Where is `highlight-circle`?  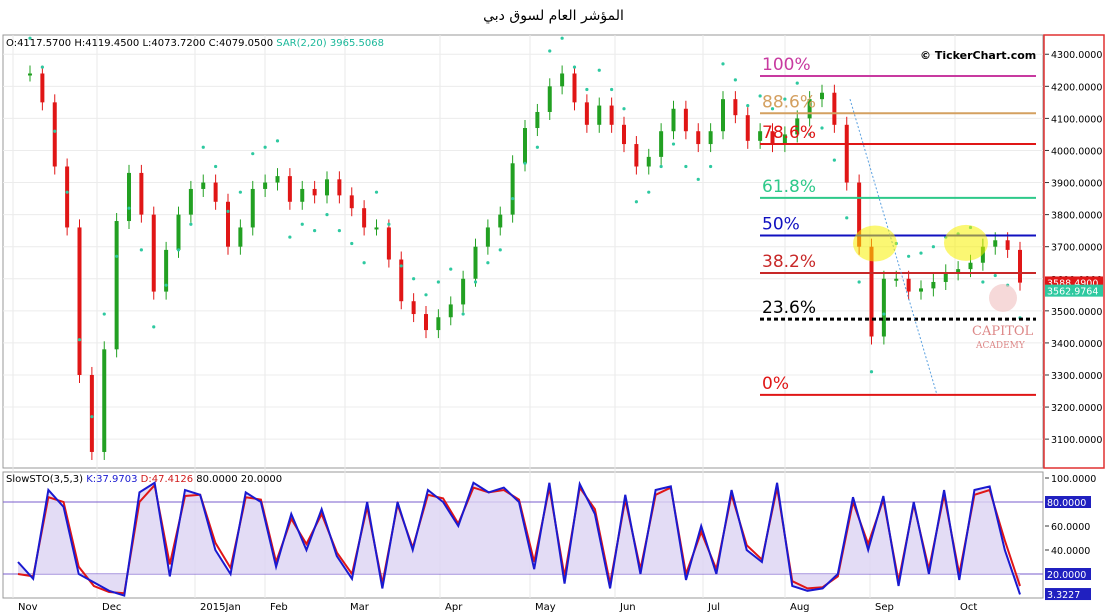 highlight-circle is located at coordinates (966, 242).